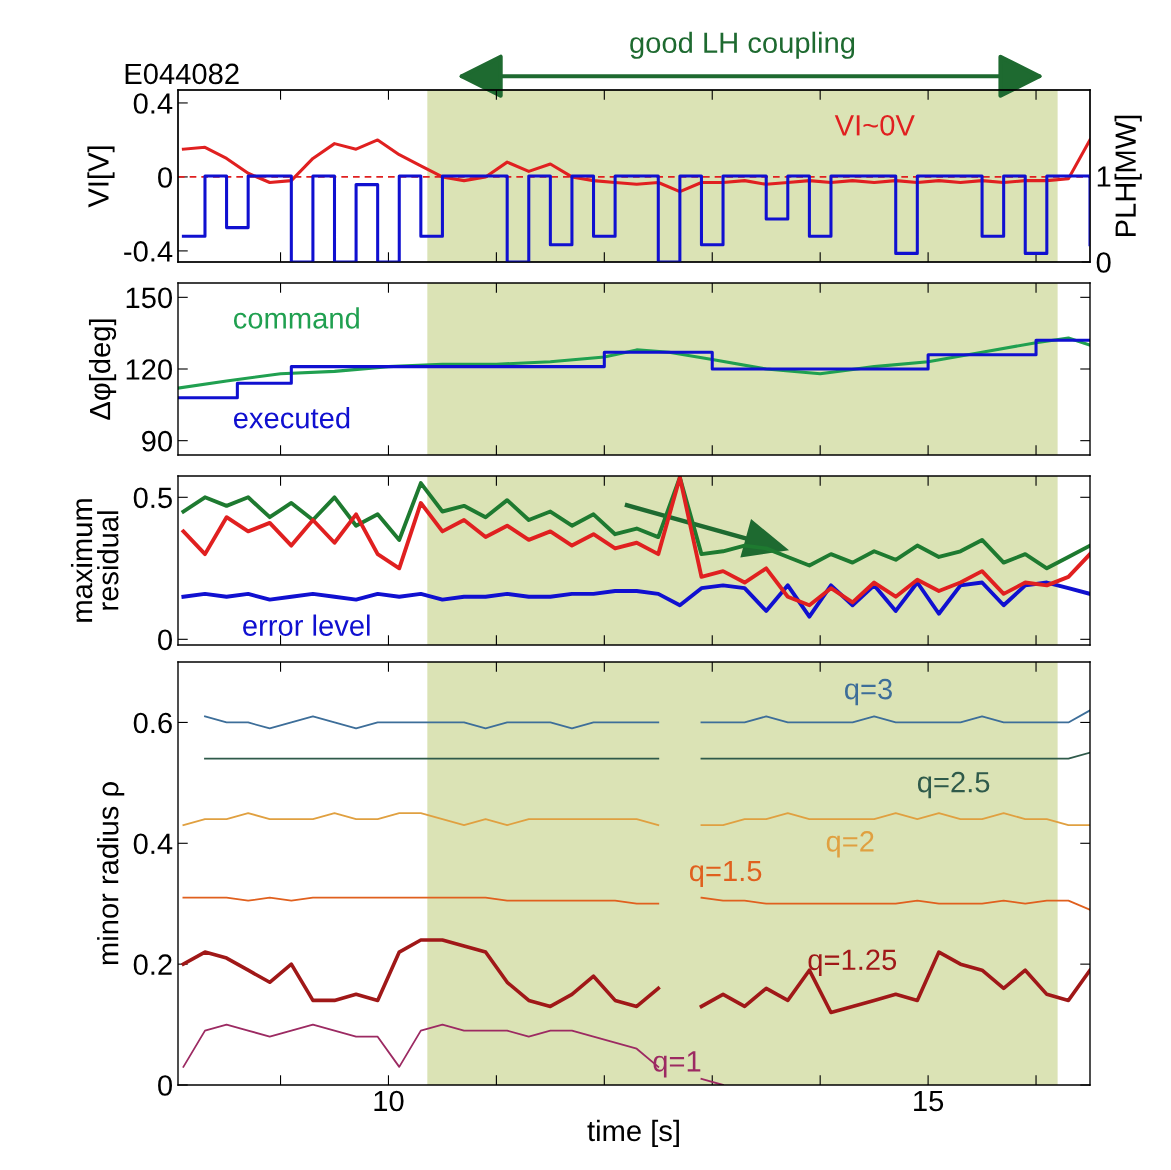 This screenshot has height=1170, width=1171. What do you see at coordinates (725, 874) in the screenshot?
I see `series-label: q=1.5` at bounding box center [725, 874].